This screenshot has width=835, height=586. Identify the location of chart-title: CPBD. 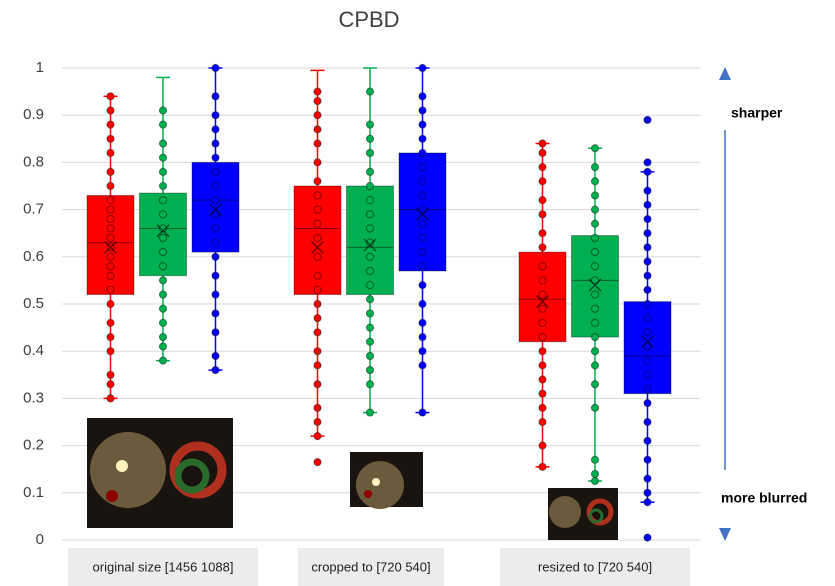
(368, 19).